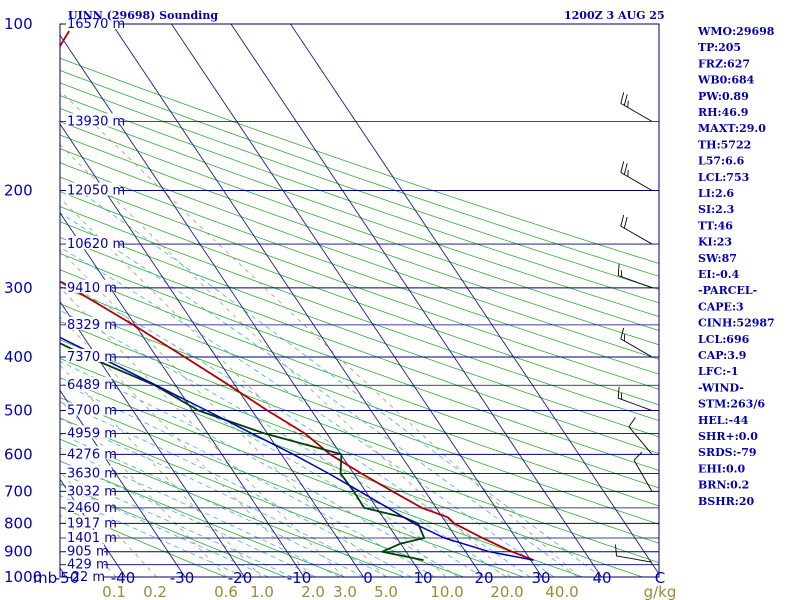 This screenshot has width=800, height=600. I want to click on mixing-ratio-tick-label: 0.6, so click(226, 591).